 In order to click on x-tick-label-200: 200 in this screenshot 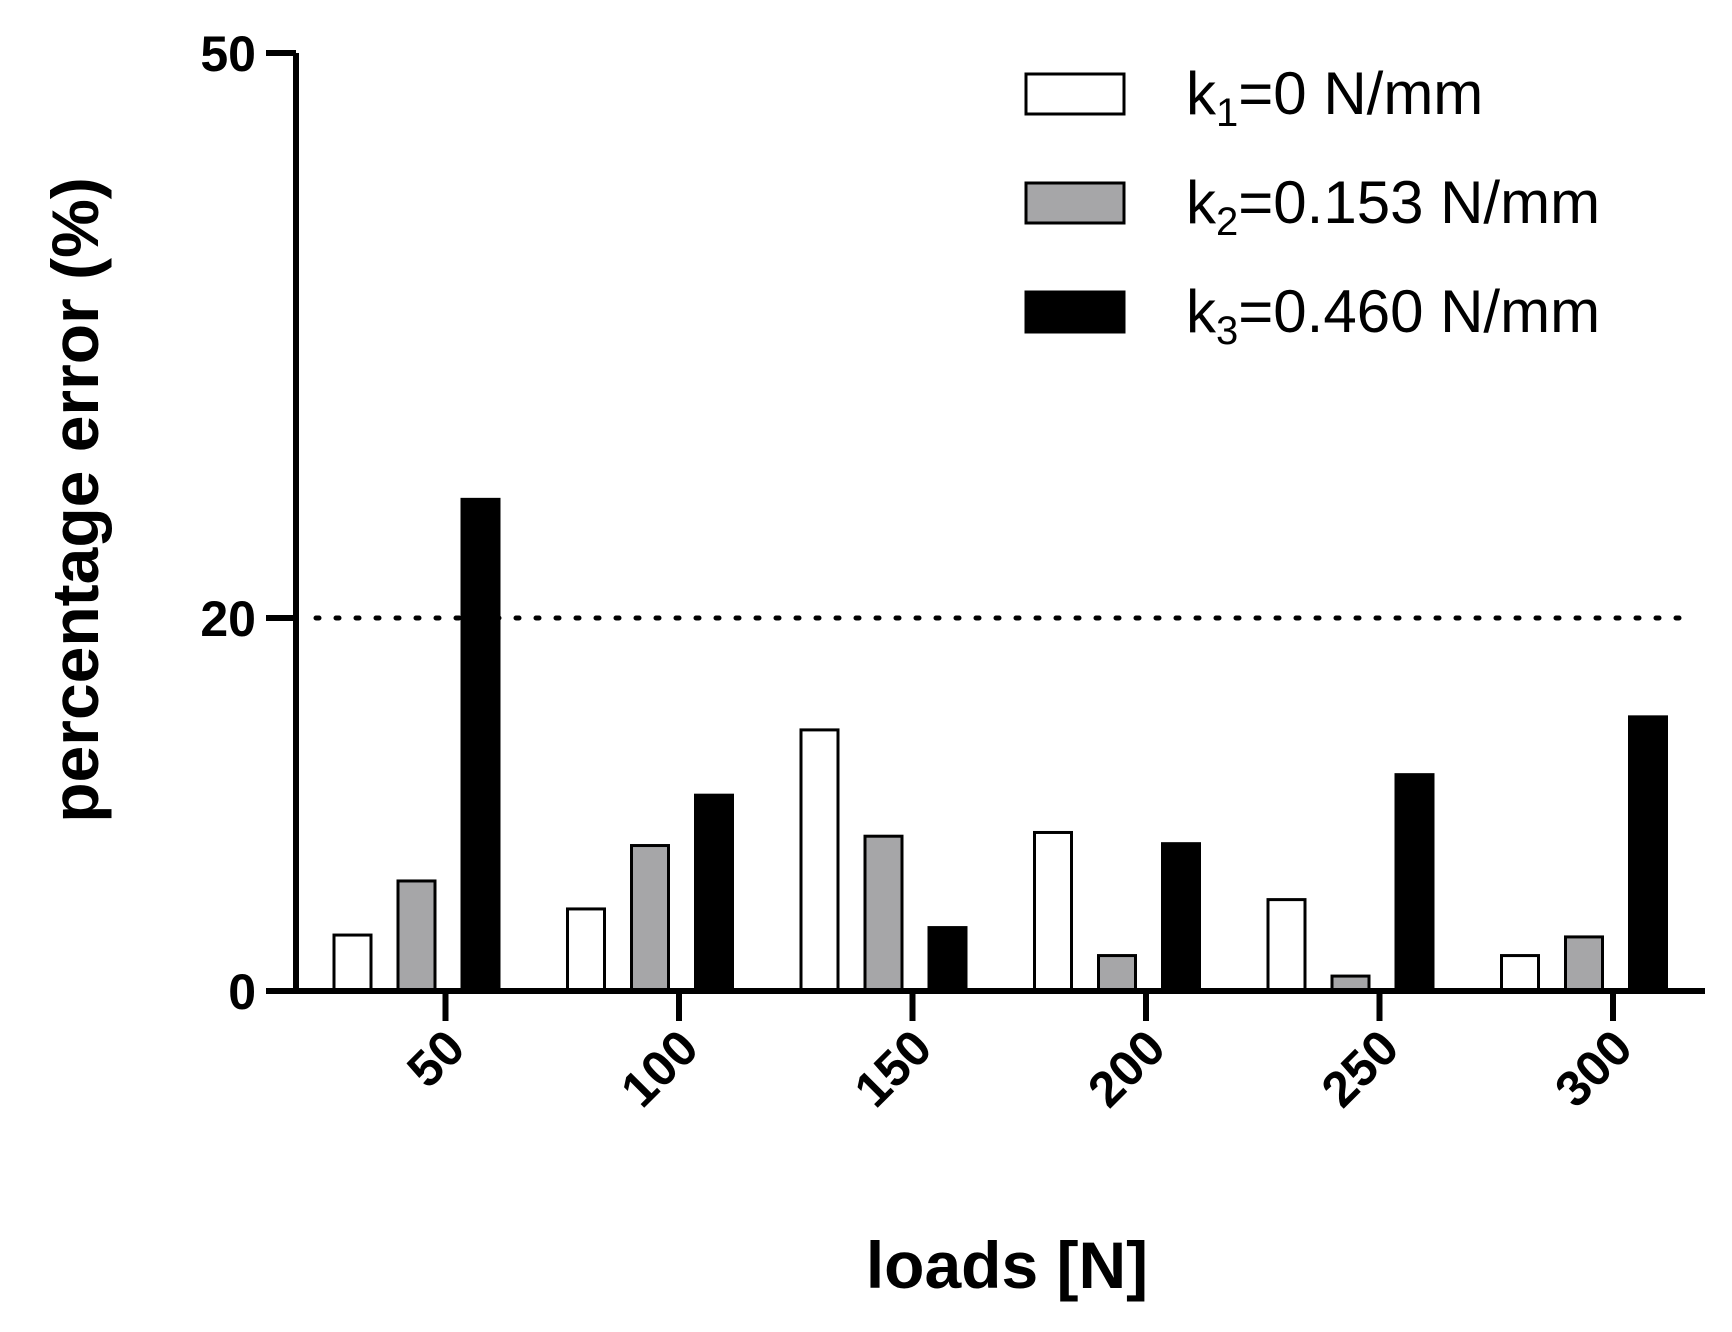, I will do `click(1126, 1068)`.